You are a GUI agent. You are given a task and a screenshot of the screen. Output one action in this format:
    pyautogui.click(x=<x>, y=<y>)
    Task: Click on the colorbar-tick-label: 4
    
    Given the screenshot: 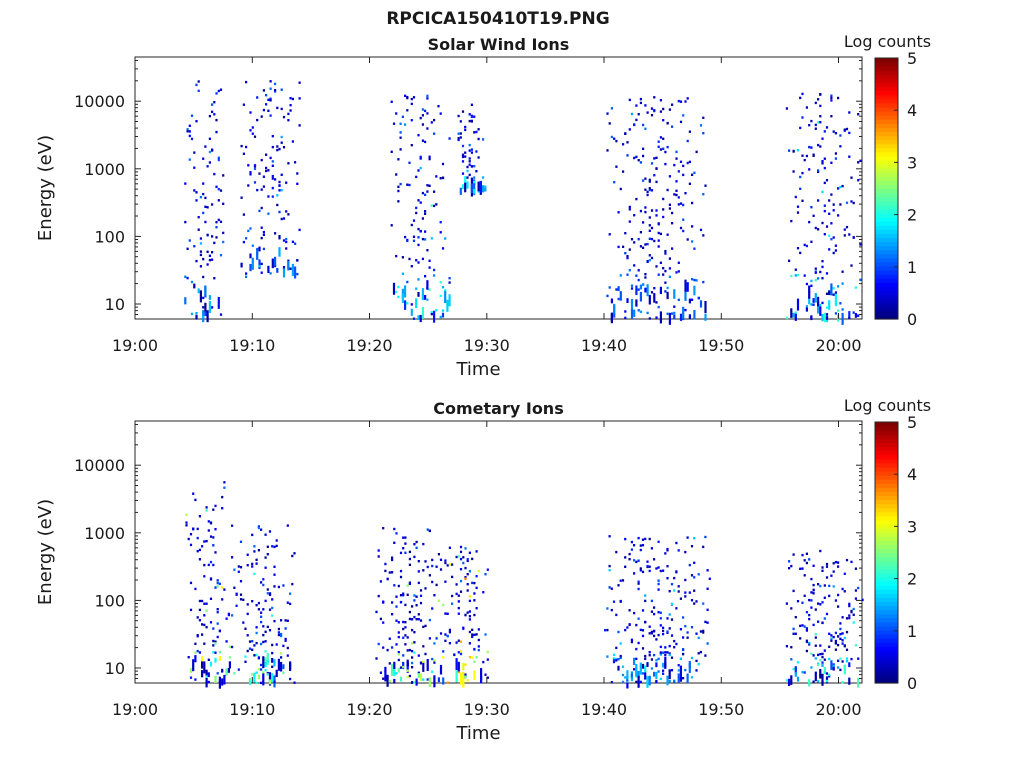 What is the action you would take?
    pyautogui.click(x=912, y=110)
    